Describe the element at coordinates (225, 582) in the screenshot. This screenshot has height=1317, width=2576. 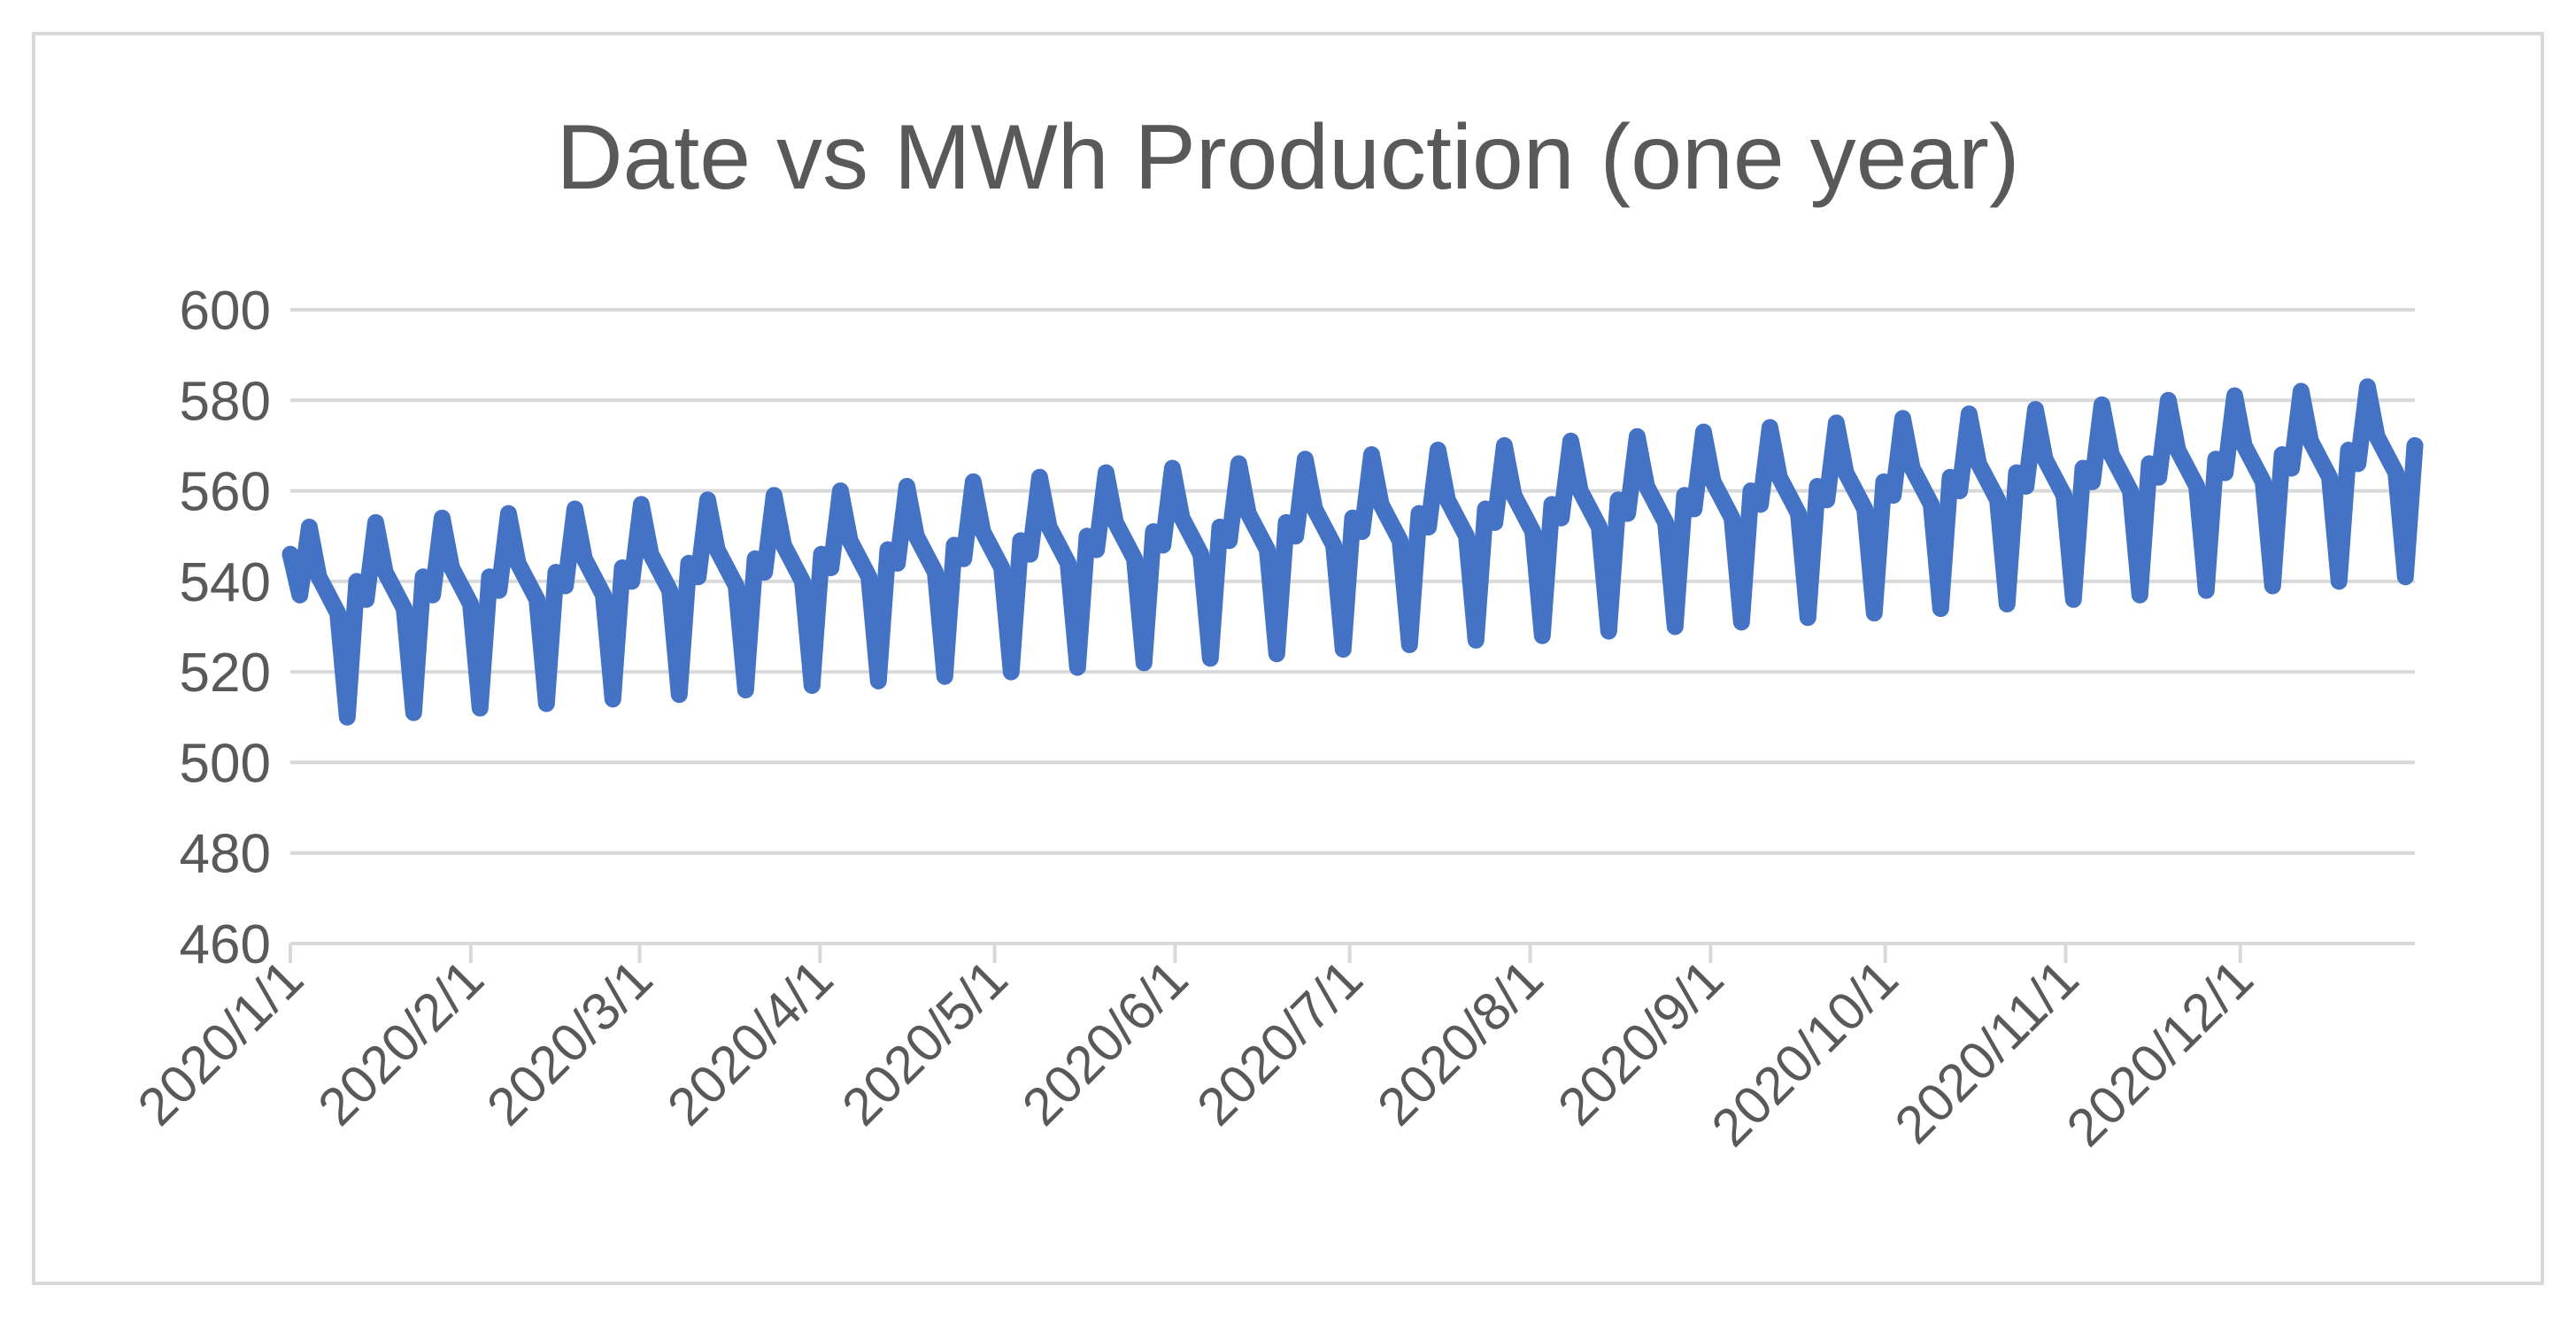
I see `y-tick-label: 540` at that location.